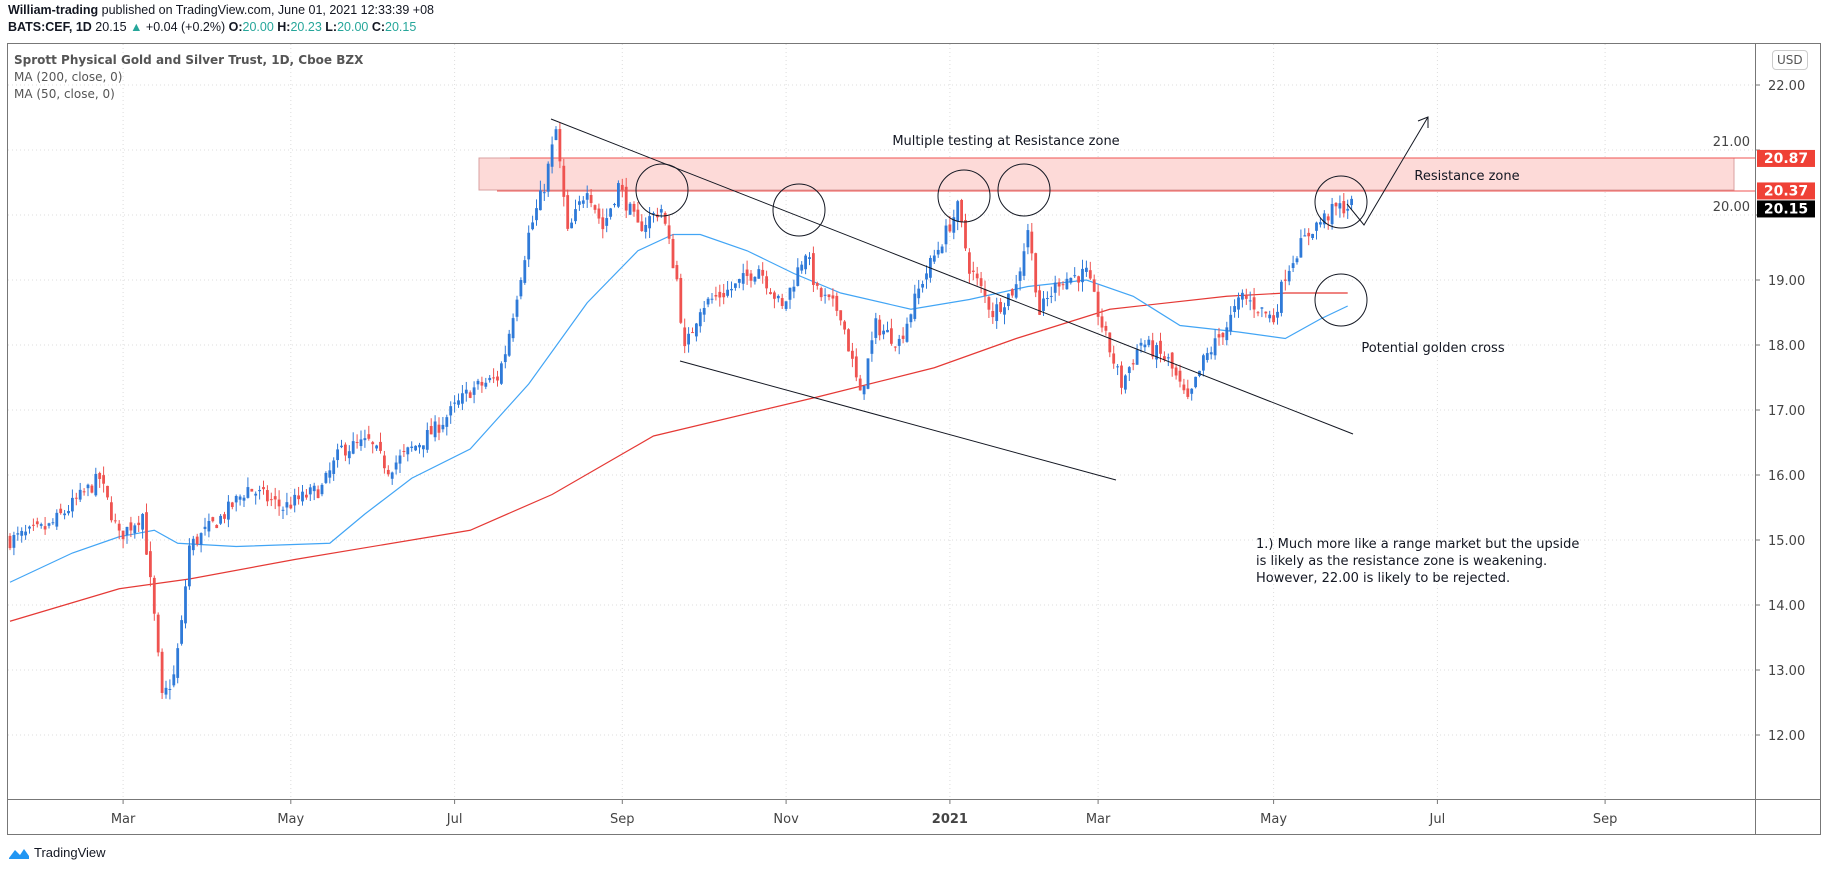  Describe the element at coordinates (1437, 819) in the screenshot. I see `time-tick-label: Jul` at that location.